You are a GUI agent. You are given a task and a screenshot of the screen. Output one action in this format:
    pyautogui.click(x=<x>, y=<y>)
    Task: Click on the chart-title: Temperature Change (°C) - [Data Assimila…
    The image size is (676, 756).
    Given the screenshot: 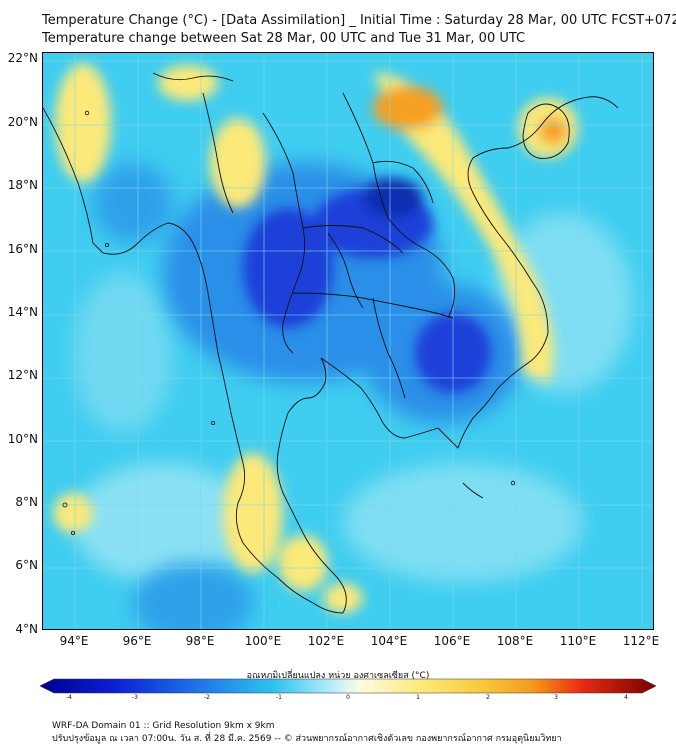 What is the action you would take?
    pyautogui.click(x=359, y=30)
    